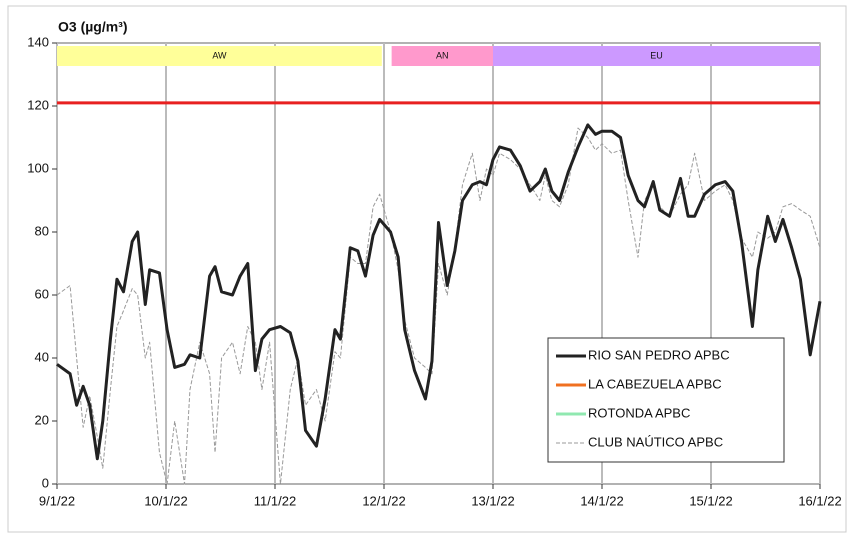 The image size is (852, 538). What do you see at coordinates (38, 41) in the screenshot?
I see `y-tick-label: 140` at bounding box center [38, 41].